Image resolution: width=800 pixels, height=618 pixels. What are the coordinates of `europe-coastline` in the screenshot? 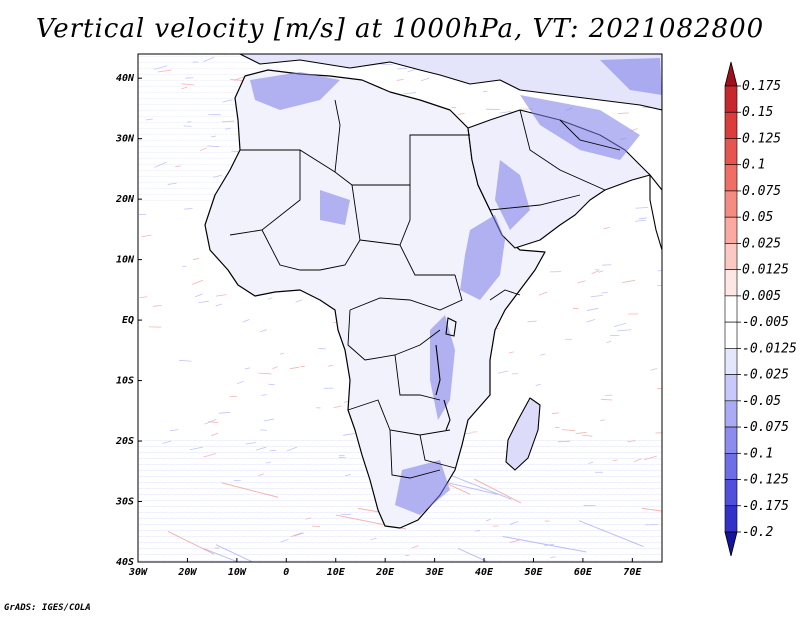 It's located at (450, 82).